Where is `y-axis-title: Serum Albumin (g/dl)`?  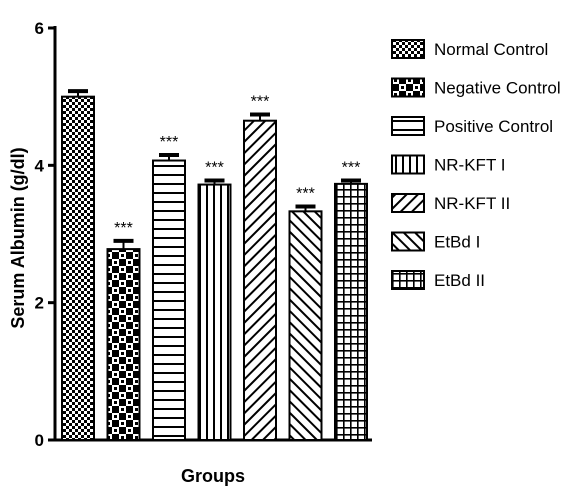
y-axis-title: Serum Albumin (g/dl) is located at coordinates (18, 237).